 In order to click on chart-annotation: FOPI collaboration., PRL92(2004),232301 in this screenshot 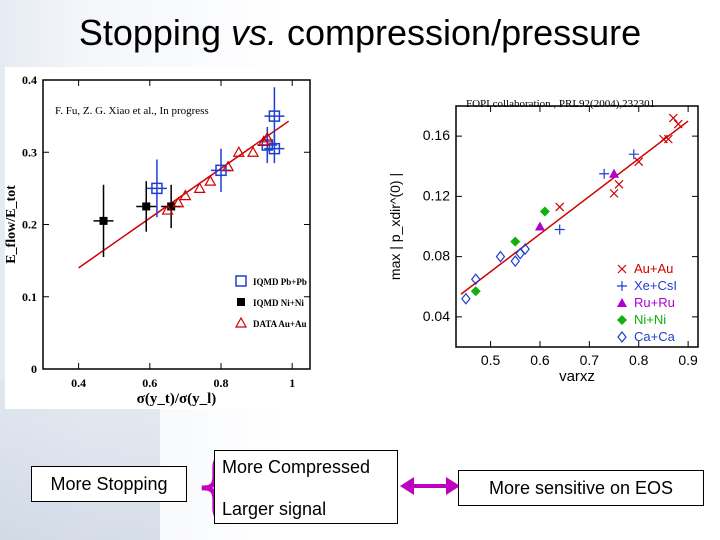, I will do `click(560, 104)`.